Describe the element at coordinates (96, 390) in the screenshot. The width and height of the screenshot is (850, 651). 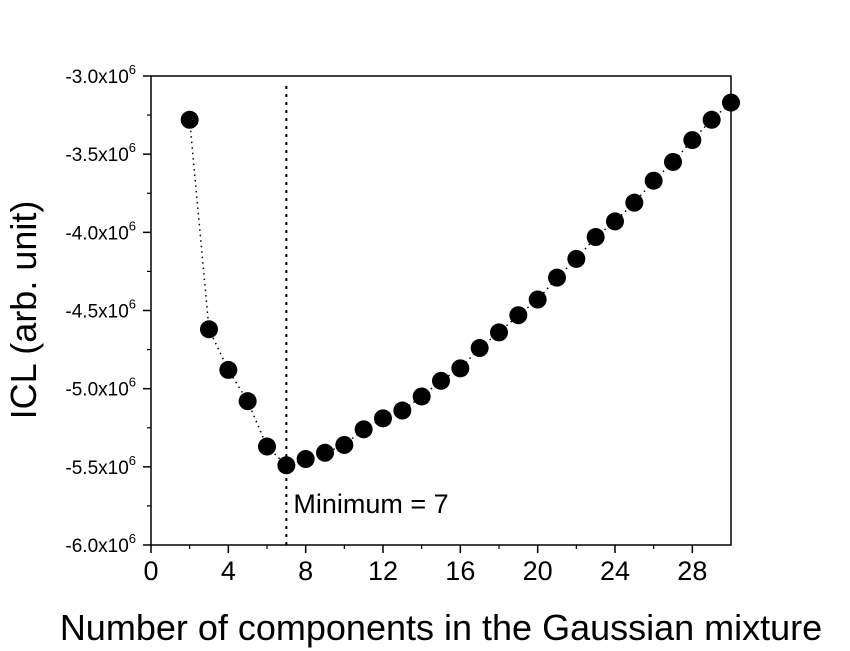
I see `y-tick-label-base: -5.0x10` at that location.